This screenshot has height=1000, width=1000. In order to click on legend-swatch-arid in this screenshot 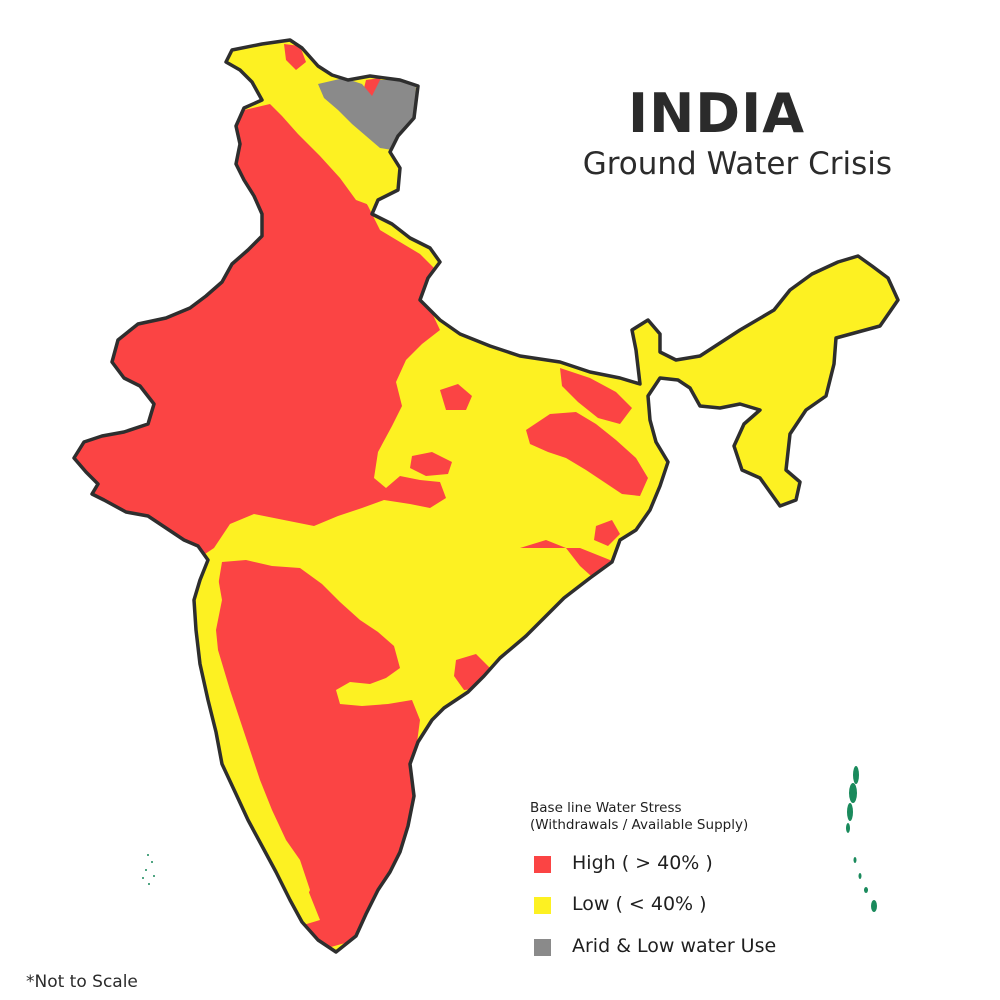, I will do `click(542, 947)`.